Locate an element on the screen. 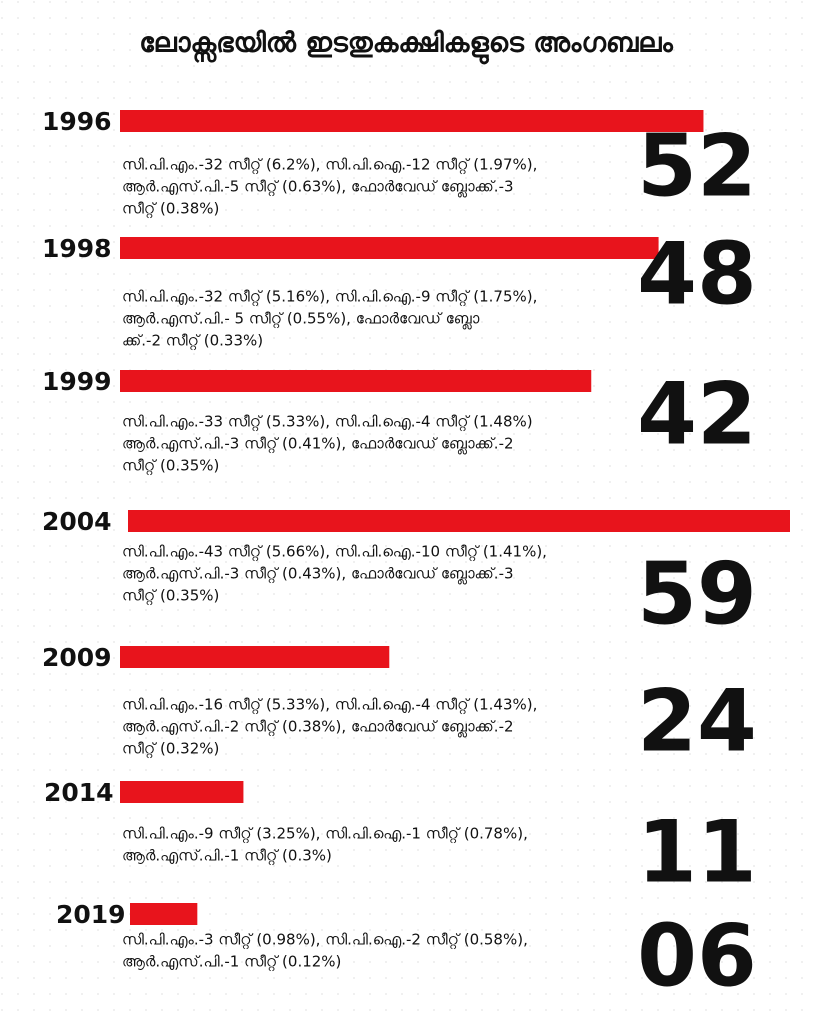  value-label: 11 is located at coordinates (697, 852).